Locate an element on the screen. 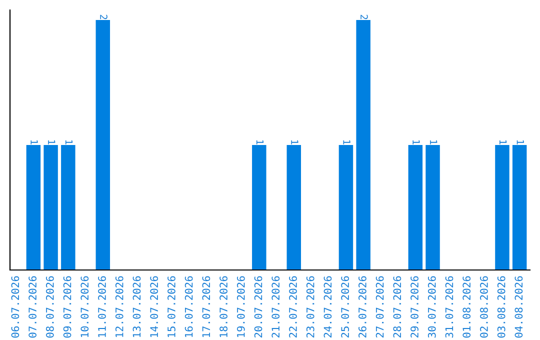 The height and width of the screenshot is (340, 540). x-tick-label: 11.07.2026 is located at coordinates (102, 307).